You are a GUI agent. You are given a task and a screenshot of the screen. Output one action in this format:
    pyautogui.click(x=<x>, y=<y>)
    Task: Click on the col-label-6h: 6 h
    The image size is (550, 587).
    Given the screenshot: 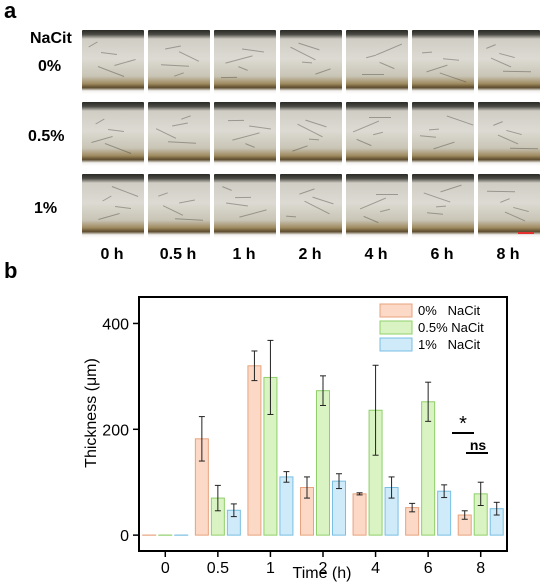 What is the action you would take?
    pyautogui.click(x=442, y=254)
    